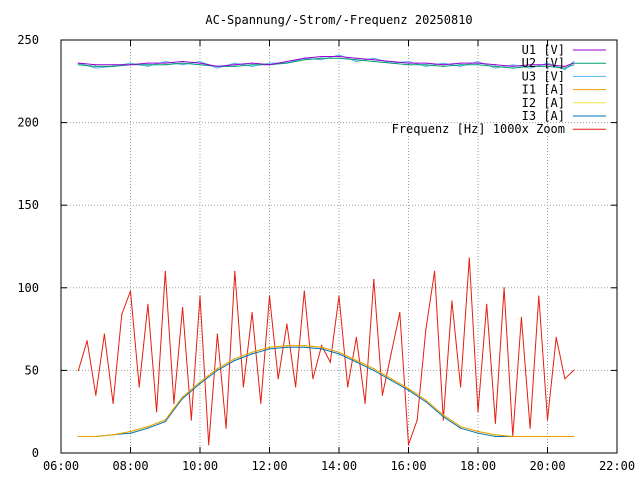 This screenshot has width=640, height=480. I want to click on x-tick-label: 14:00, so click(339, 466).